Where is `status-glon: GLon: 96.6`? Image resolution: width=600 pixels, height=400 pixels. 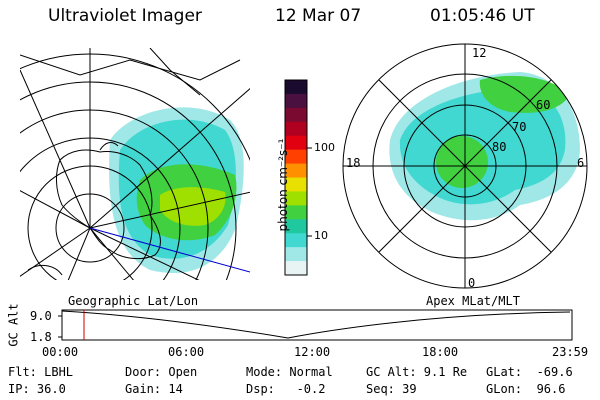 status-glon: GLon: 96.6 is located at coordinates (526, 389).